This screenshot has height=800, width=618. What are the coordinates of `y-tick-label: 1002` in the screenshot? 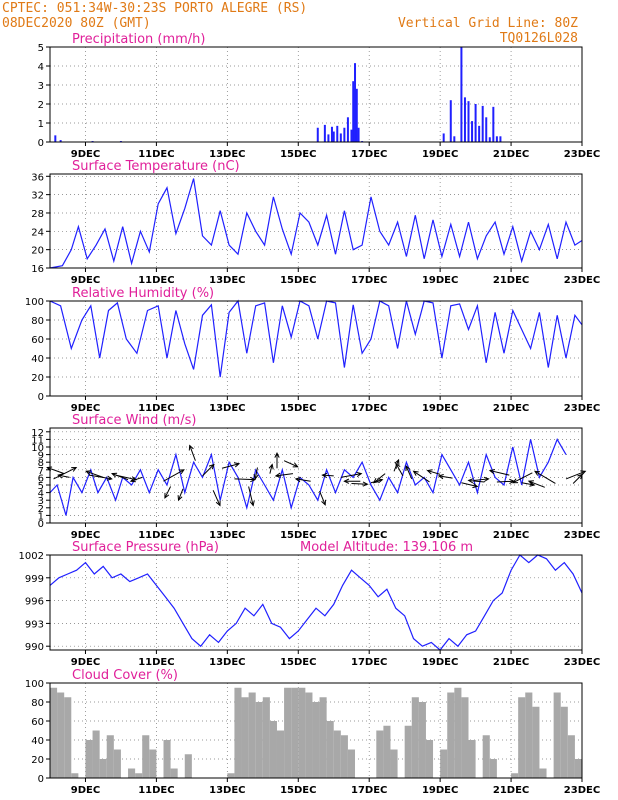 It's located at (31, 556).